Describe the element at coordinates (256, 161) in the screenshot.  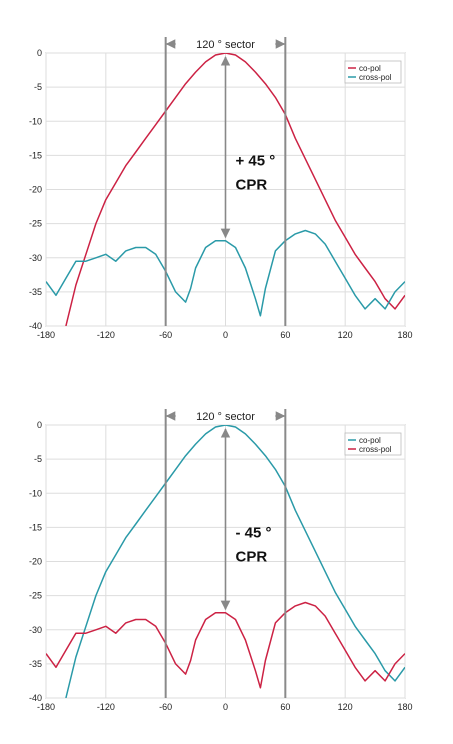
I see `cpr-label-line1: + 45 °` at that location.